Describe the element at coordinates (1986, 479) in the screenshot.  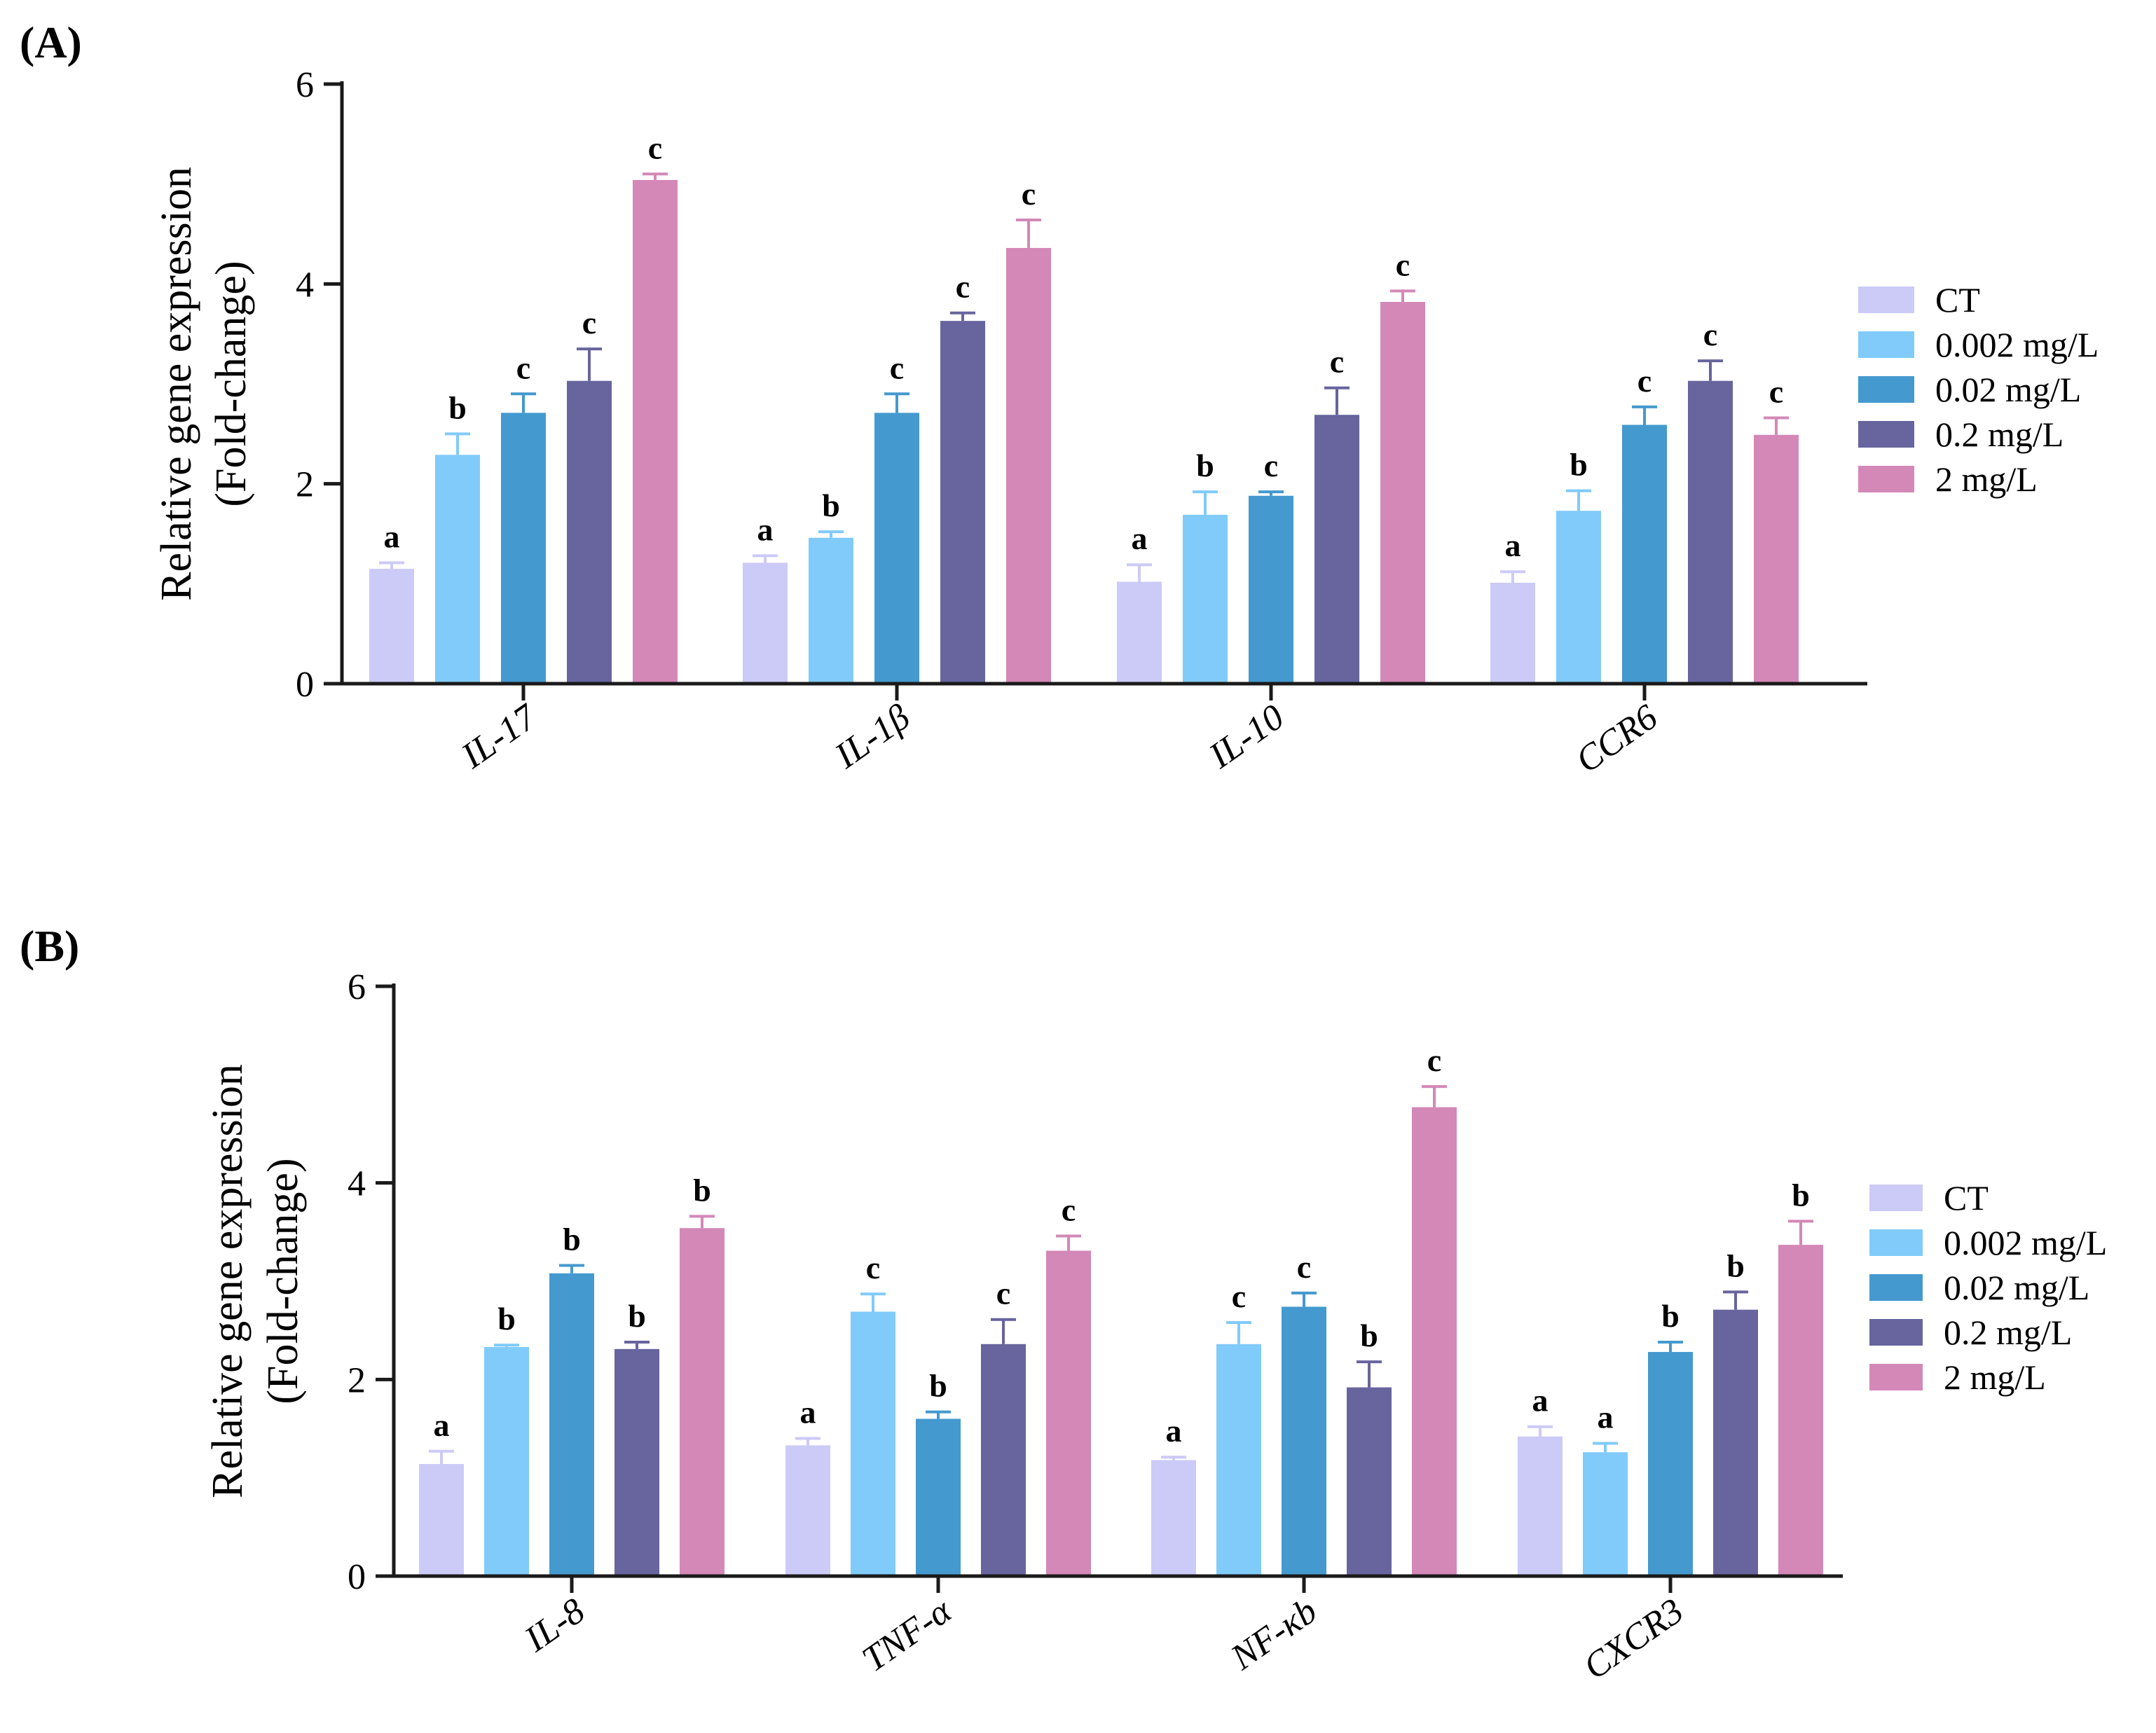
I see `panel-a-legend-label-5: 2 mg/L` at that location.